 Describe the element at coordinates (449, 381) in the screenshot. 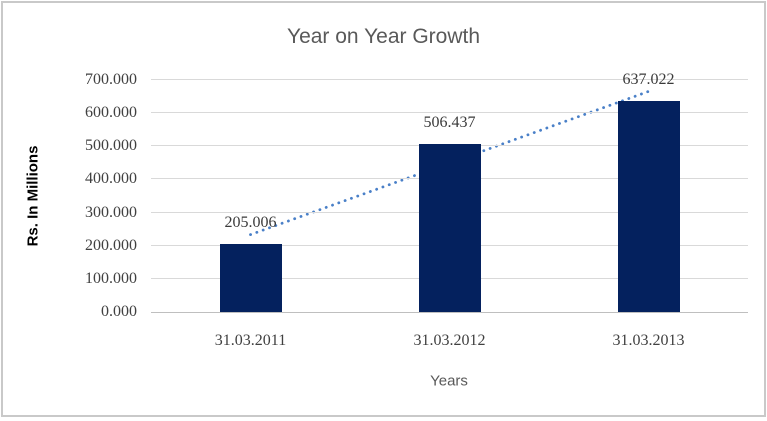

I see `x-axis-title: Years` at that location.